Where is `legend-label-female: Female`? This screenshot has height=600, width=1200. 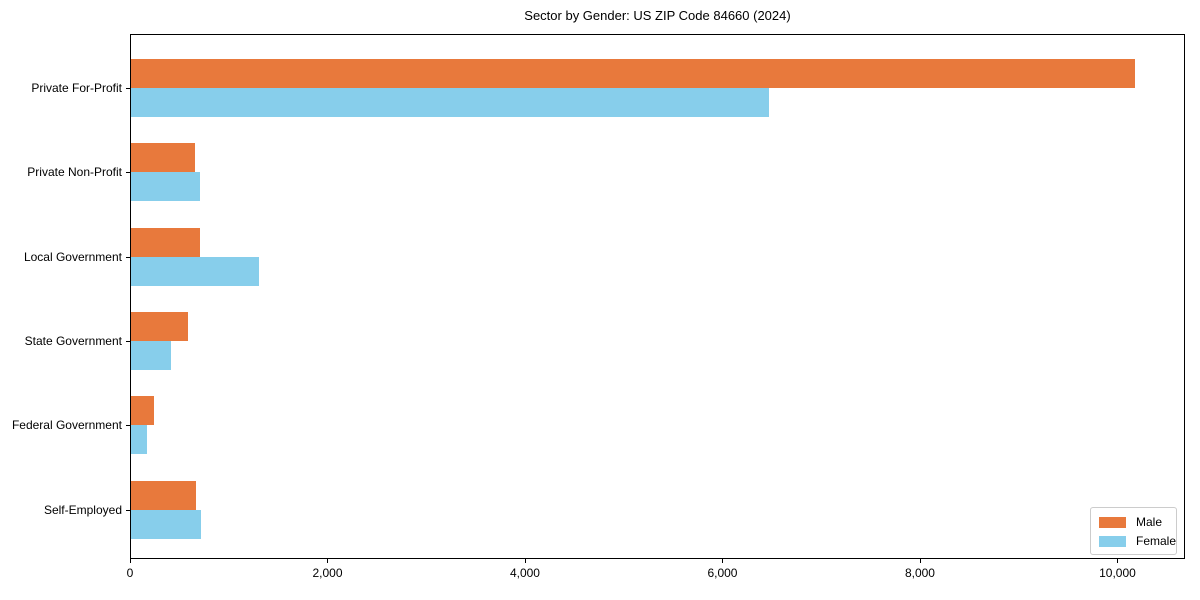
legend-label-female: Female is located at coordinates (1156, 541).